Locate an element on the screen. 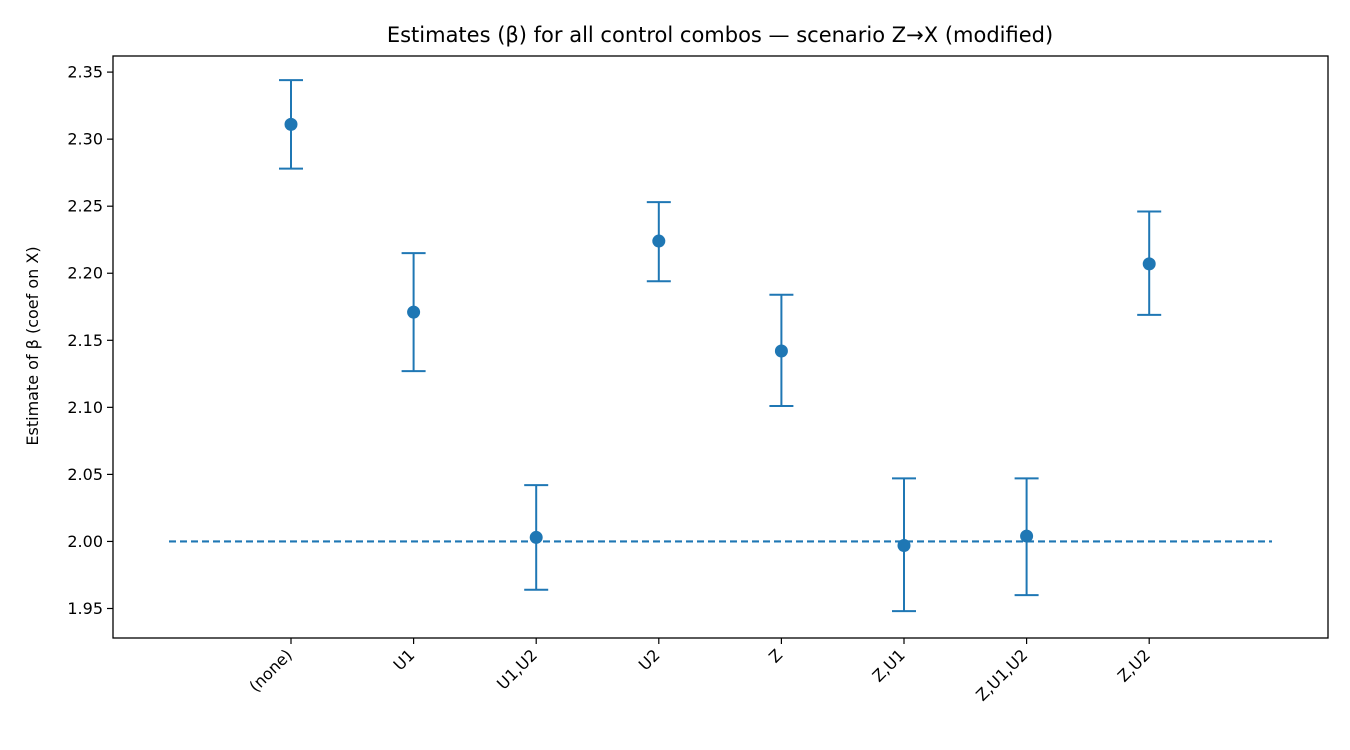 This screenshot has width=1350, height=750. y-tick-label: 1.95 is located at coordinates (85, 608).